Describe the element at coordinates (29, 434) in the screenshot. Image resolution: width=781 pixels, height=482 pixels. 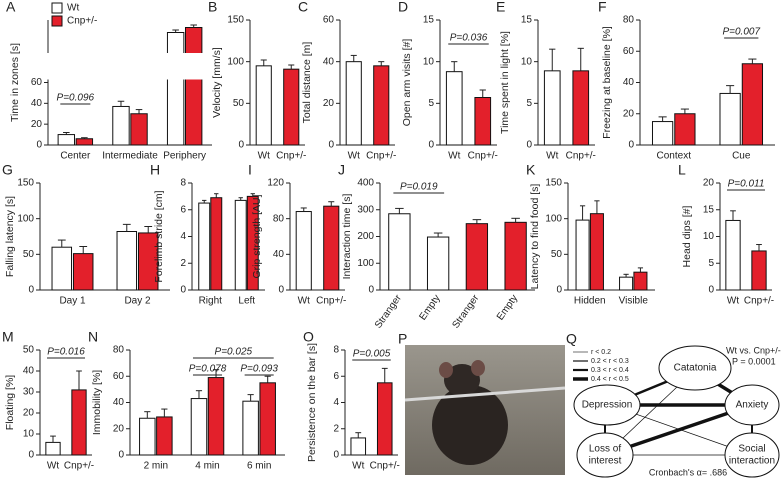
I see `y-tick-label: 10` at that location.